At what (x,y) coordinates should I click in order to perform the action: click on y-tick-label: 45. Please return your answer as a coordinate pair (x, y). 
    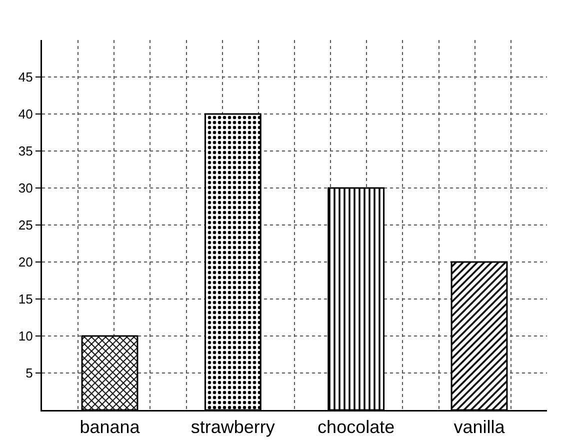
    Looking at the image, I should click on (25, 77).